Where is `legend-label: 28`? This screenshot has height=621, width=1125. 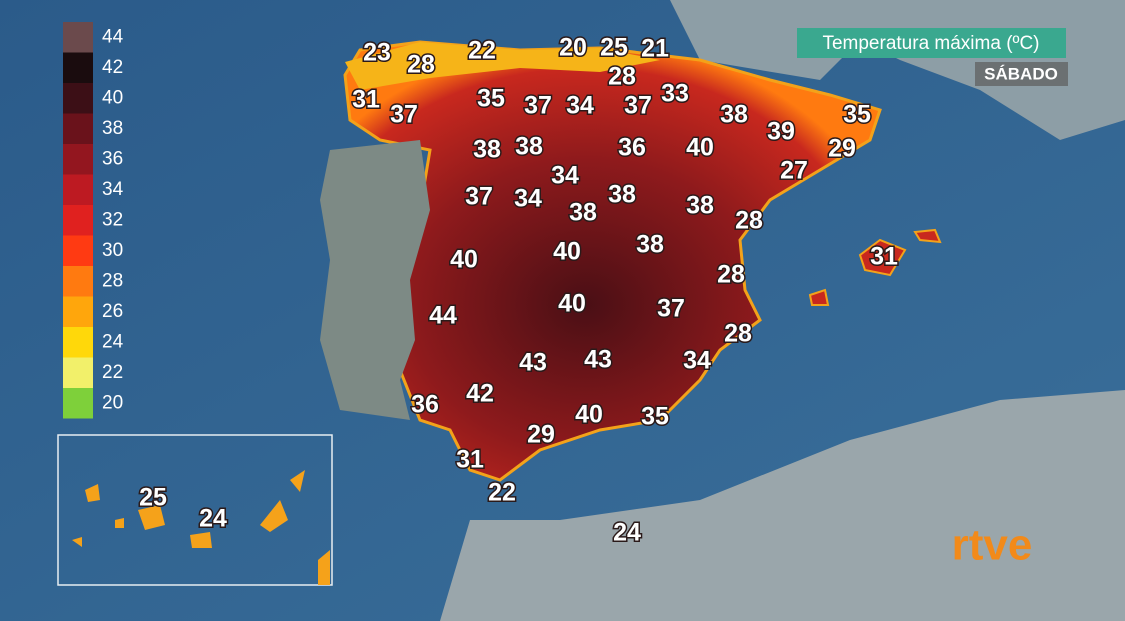 legend-label: 28 is located at coordinates (112, 280).